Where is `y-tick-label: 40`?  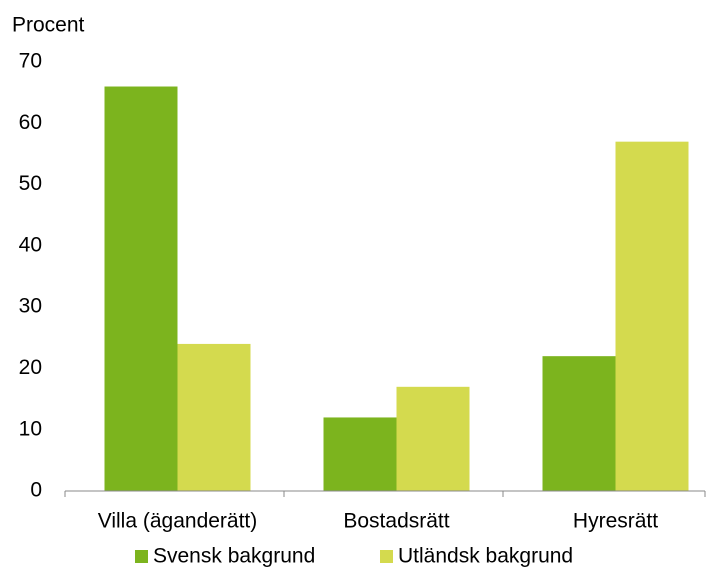 y-tick-label: 40 is located at coordinates (30, 244).